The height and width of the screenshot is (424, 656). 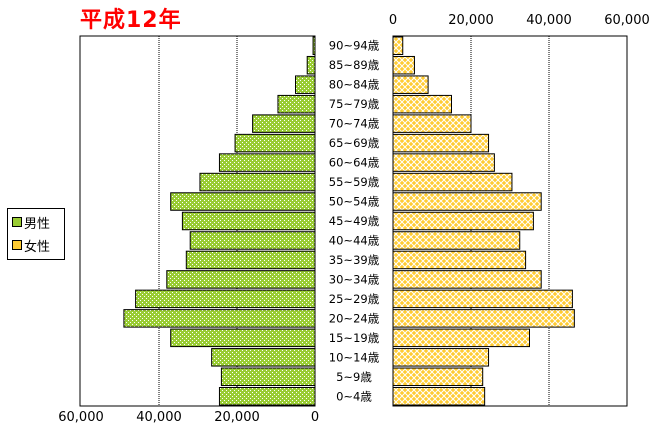 I want to click on category-label: 45~49歳, so click(x=354, y=221).